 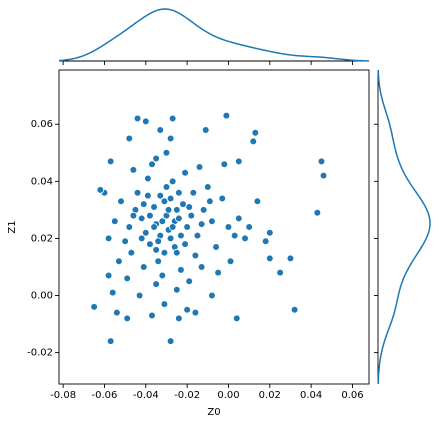 What do you see at coordinates (105, 395) in the screenshot?
I see `x-tick-label: -0.06` at bounding box center [105, 395].